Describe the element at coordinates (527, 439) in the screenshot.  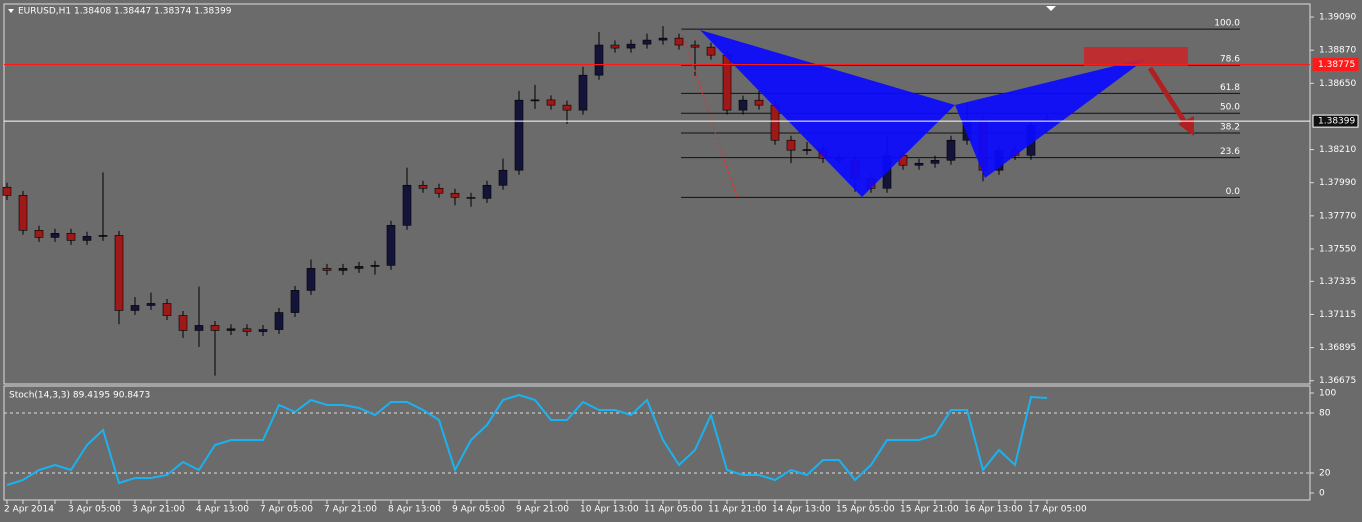
I see `stoch-line` at that location.